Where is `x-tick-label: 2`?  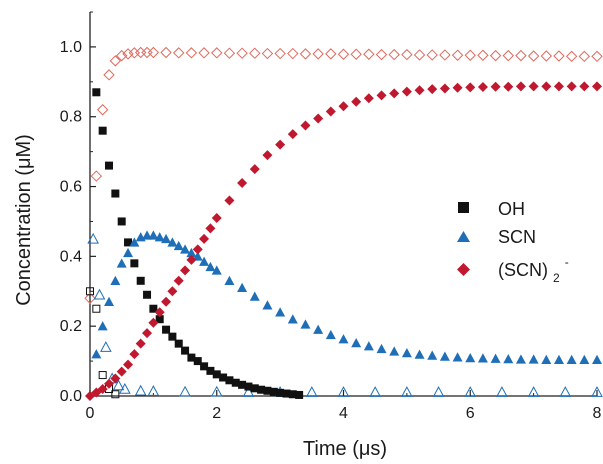
x-tick-label: 2 is located at coordinates (216, 413).